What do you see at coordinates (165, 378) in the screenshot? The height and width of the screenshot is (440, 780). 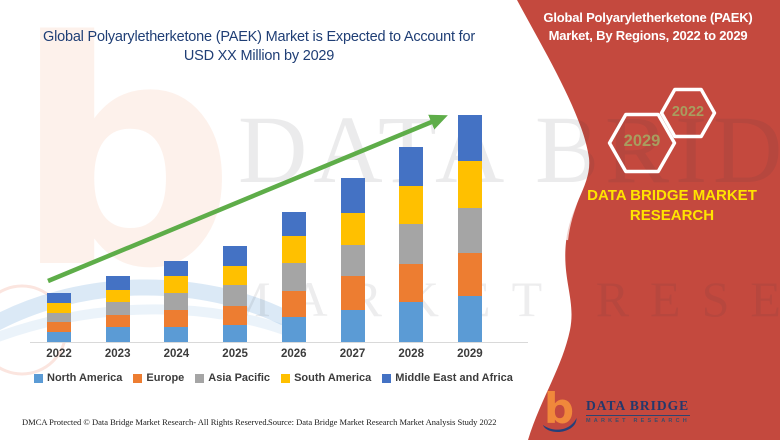 I see `legend-label: Europe` at bounding box center [165, 378].